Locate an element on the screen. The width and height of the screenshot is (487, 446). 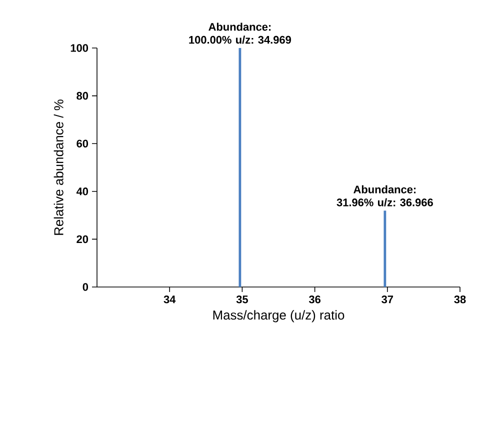
y-tick-label: 20 is located at coordinates (82, 239).